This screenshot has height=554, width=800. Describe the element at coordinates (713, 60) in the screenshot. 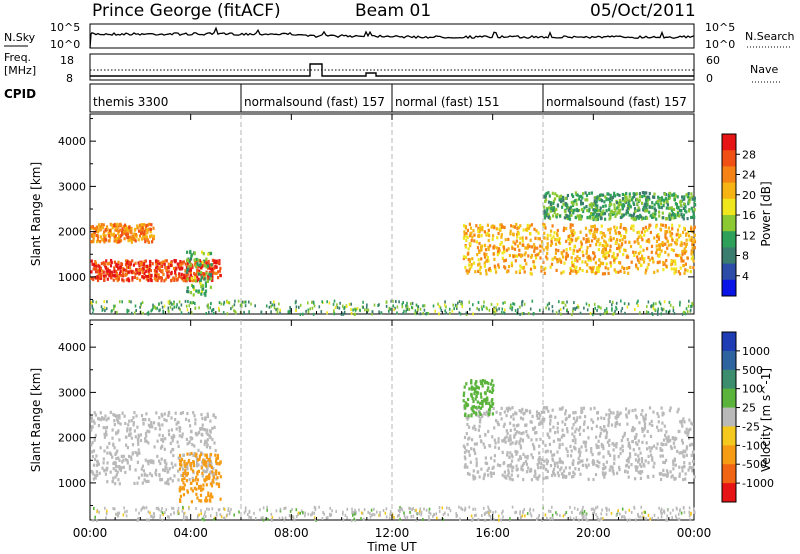

I see `nave-tick-top: 60` at that location.